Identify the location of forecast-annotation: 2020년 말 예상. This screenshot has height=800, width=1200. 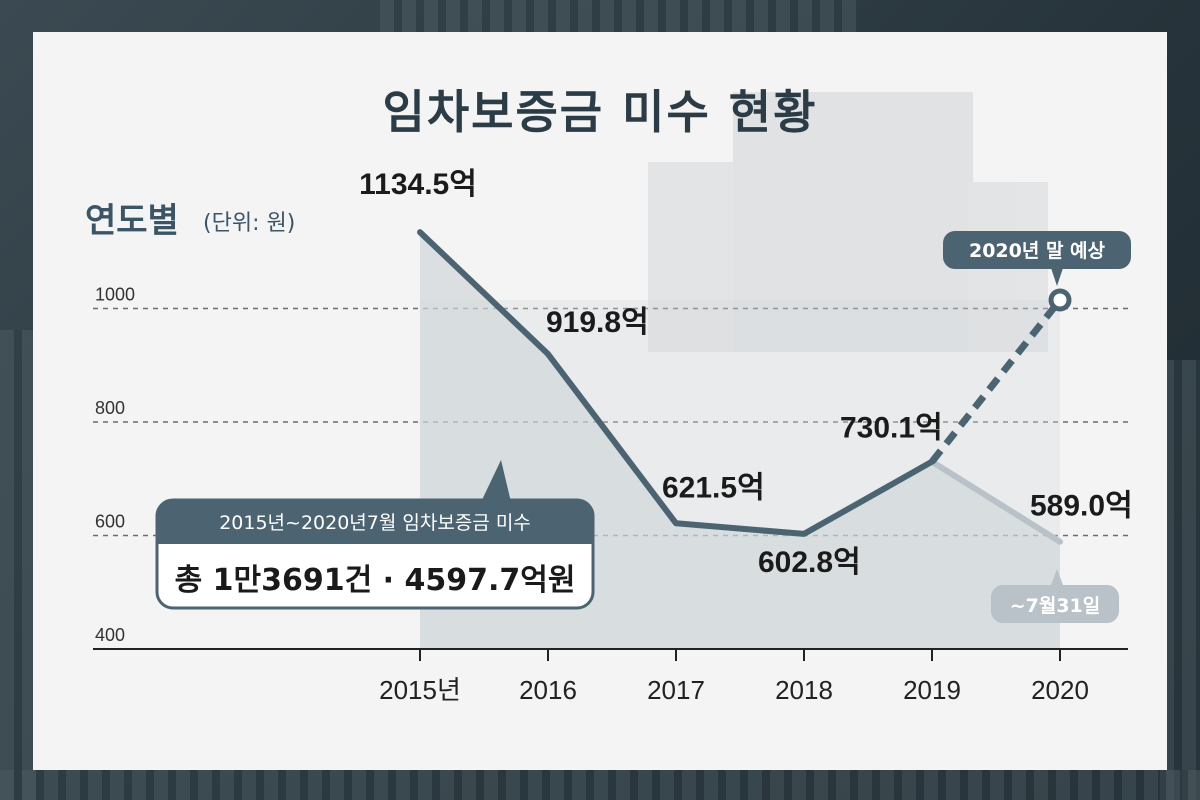
(1037, 258).